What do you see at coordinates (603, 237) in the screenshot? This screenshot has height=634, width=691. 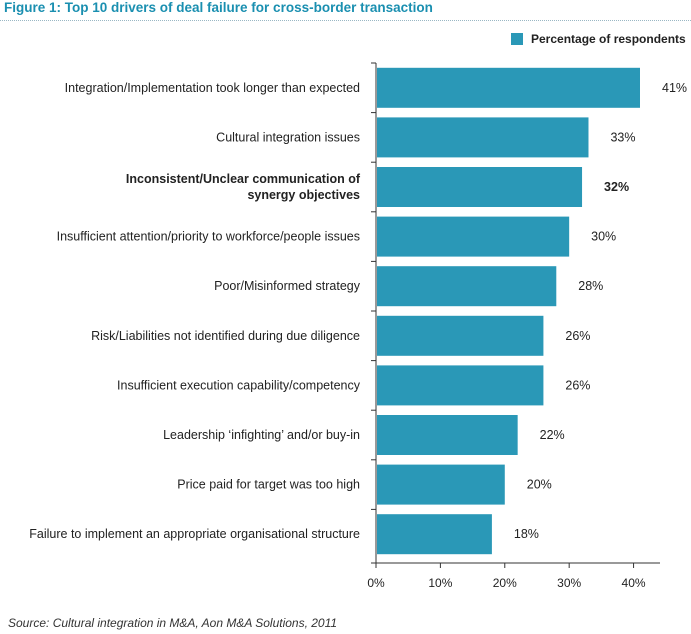 I see `value-label: 30%` at bounding box center [603, 237].